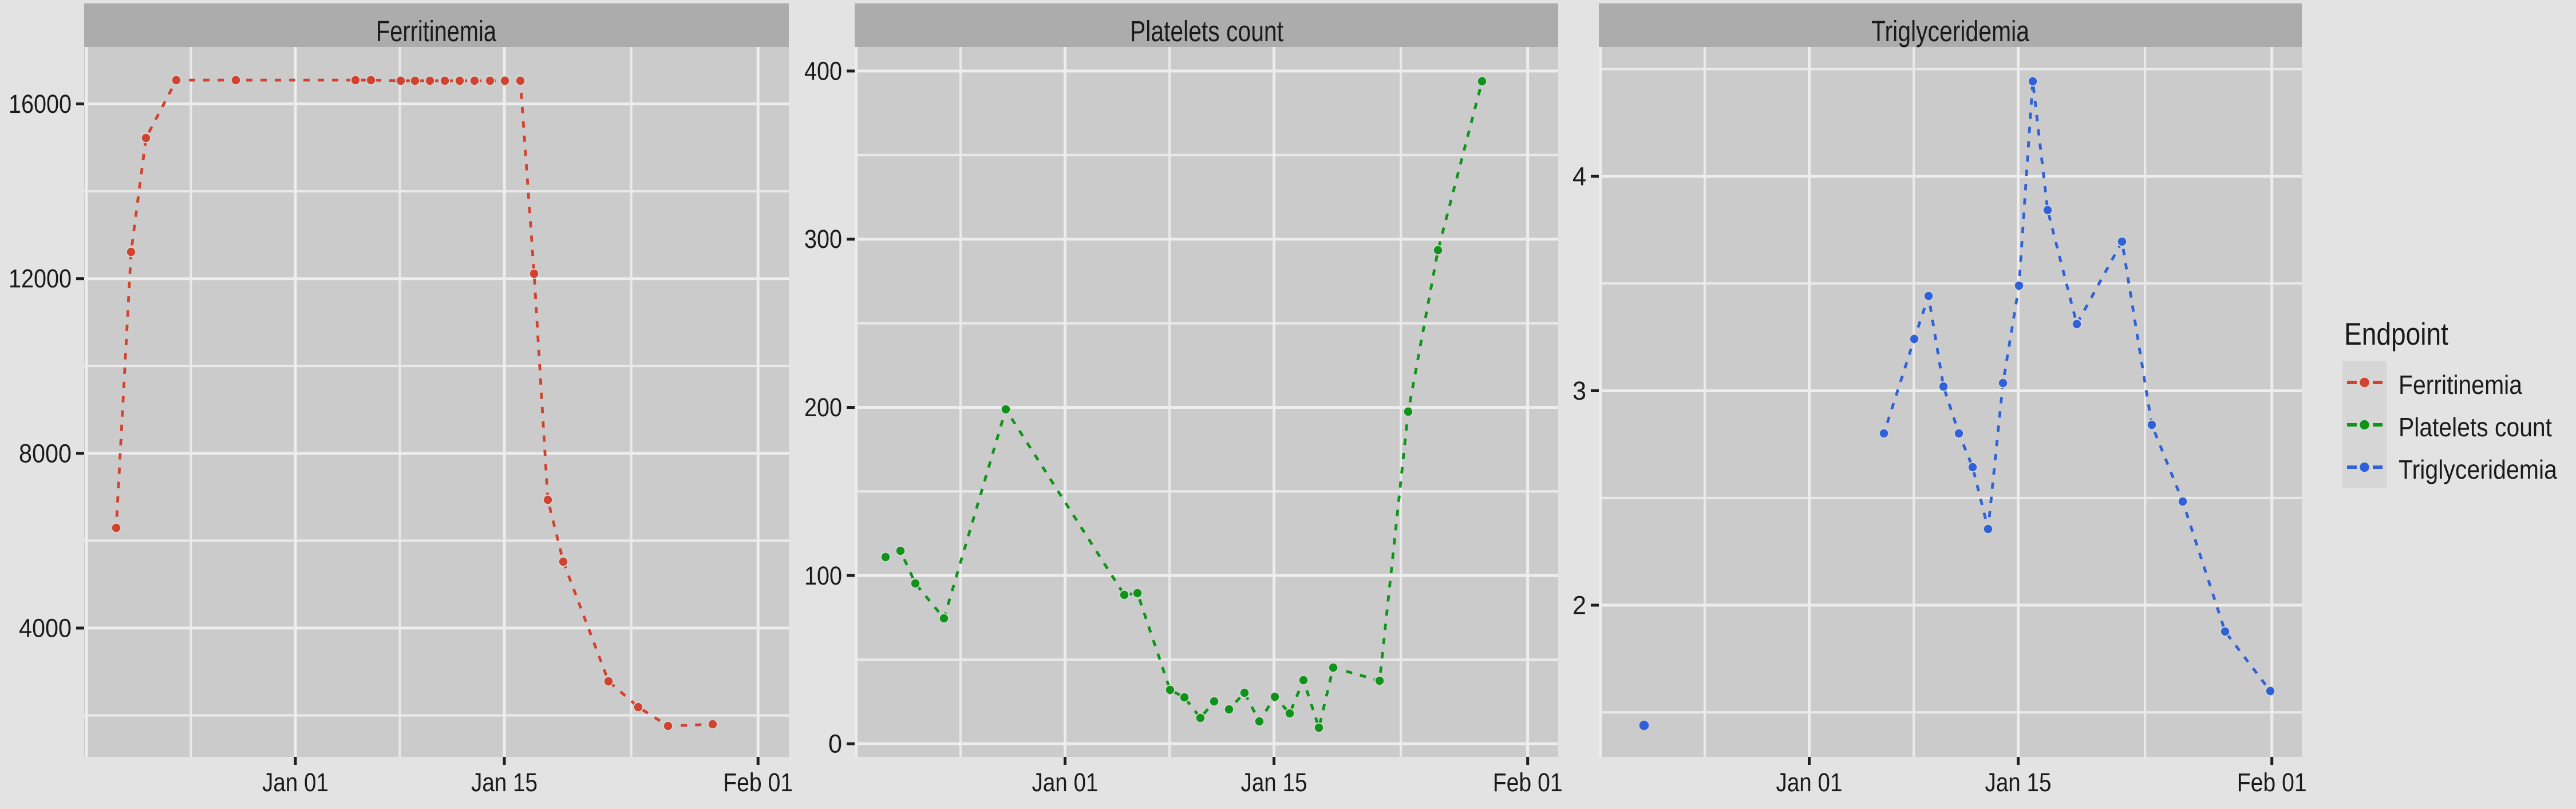  Describe the element at coordinates (1579, 176) in the screenshot. I see `svg-text: 4` at that location.